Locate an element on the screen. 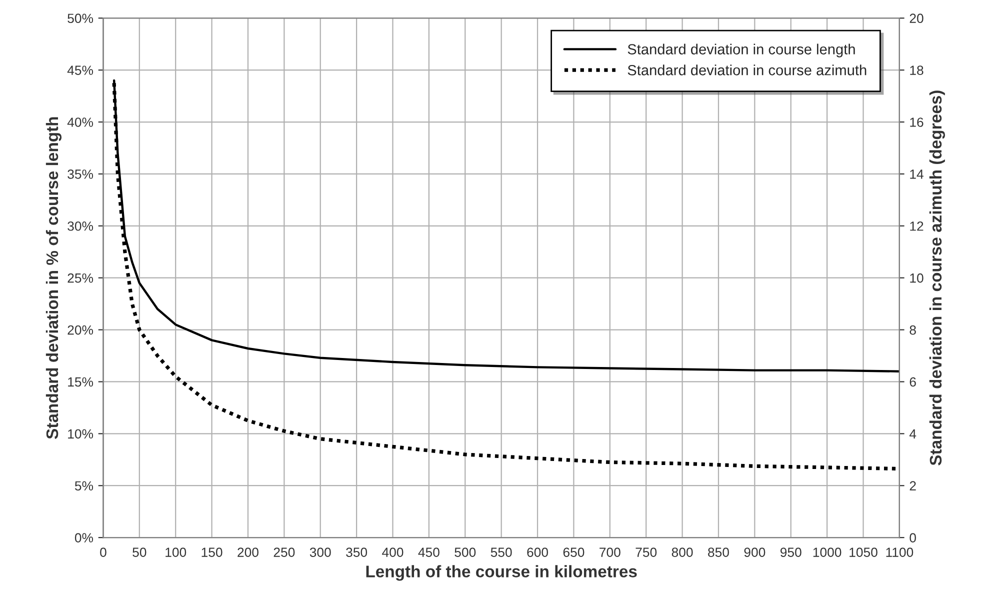 This screenshot has height=604, width=983. y-tick-label: 0% is located at coordinates (84, 537).